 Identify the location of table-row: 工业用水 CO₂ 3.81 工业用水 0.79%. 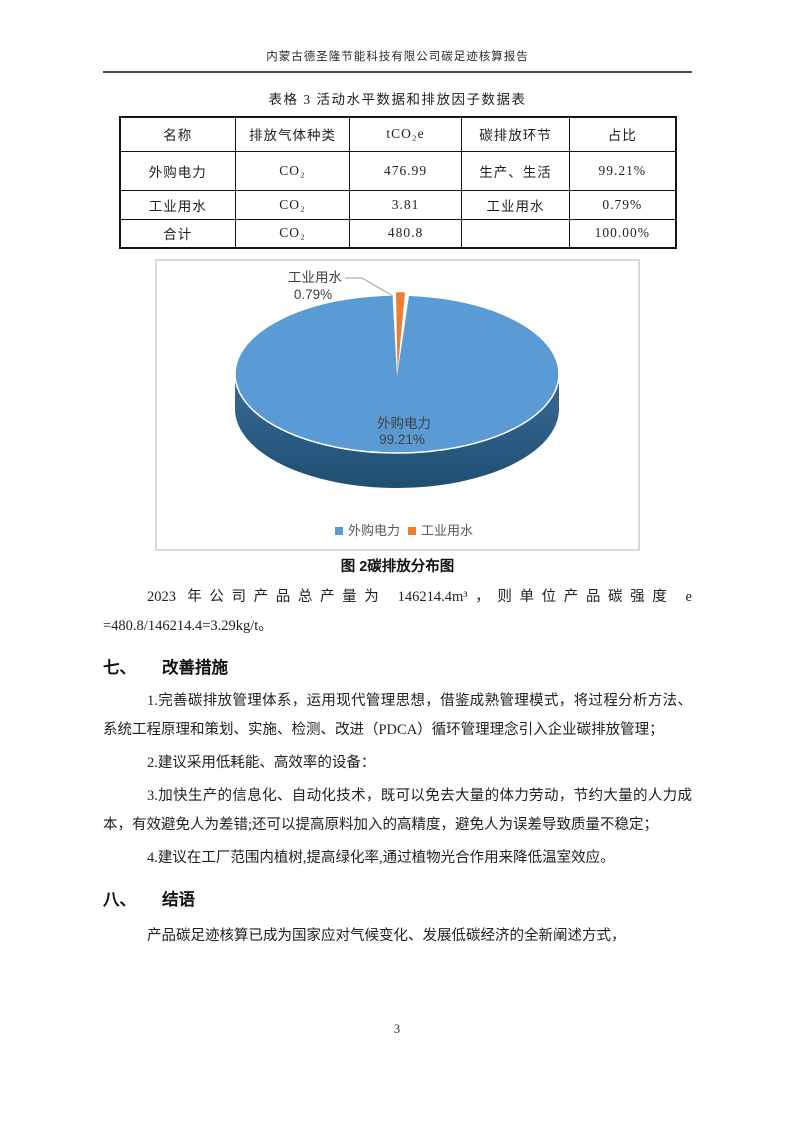
(397, 204).